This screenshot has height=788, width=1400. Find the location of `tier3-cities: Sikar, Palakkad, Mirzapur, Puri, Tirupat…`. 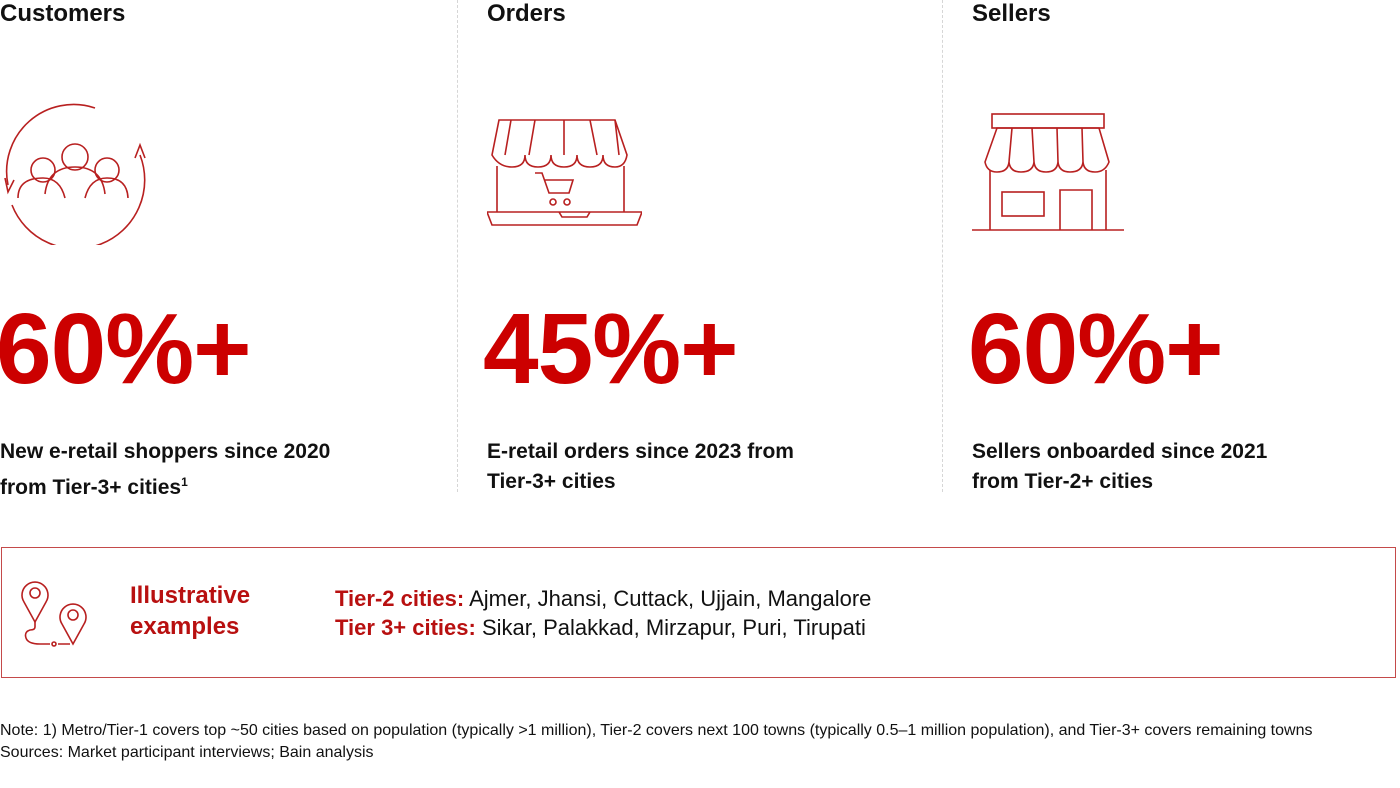

tier3-cities: Sikar, Palakkad, Mirzapur, Puri, Tirupat… is located at coordinates (670, 627).